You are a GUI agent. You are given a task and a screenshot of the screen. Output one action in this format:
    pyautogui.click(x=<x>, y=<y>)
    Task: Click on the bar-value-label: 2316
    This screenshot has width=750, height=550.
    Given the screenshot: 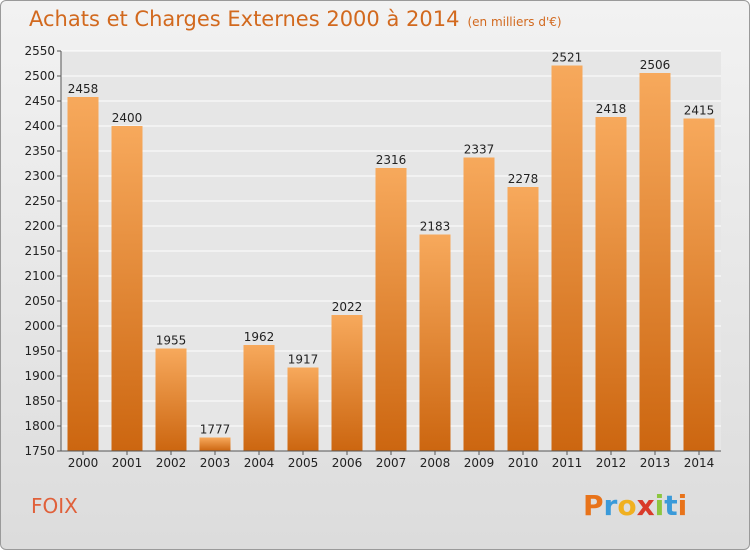 What is the action you would take?
    pyautogui.click(x=391, y=160)
    